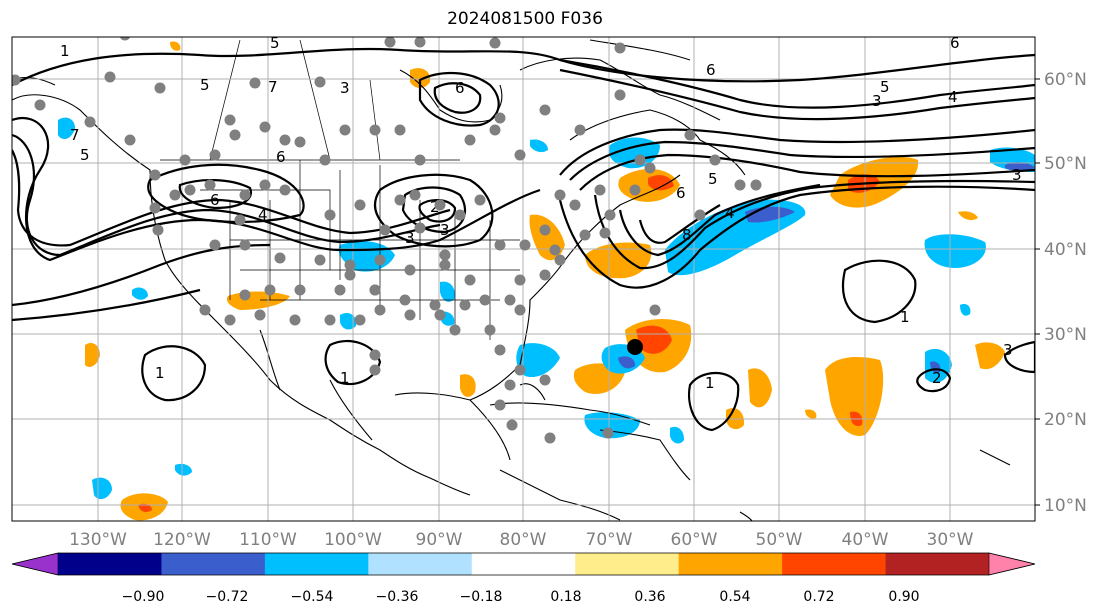 The width and height of the screenshot is (1105, 615). What do you see at coordinates (439, 540) in the screenshot?
I see `lon-label: 90°W` at bounding box center [439, 540].